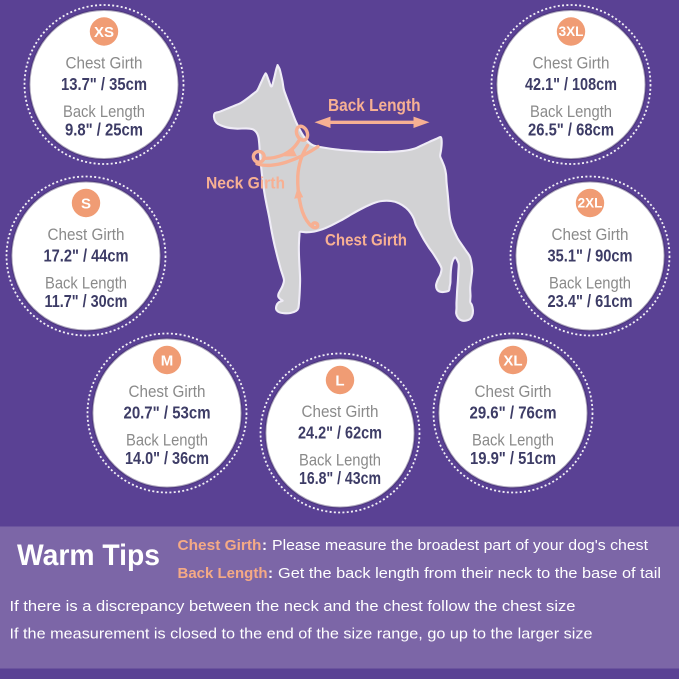 Image resolution: width=679 pixels, height=679 pixels. I want to click on svg-text: 14.0" / 36cm, so click(167, 458).